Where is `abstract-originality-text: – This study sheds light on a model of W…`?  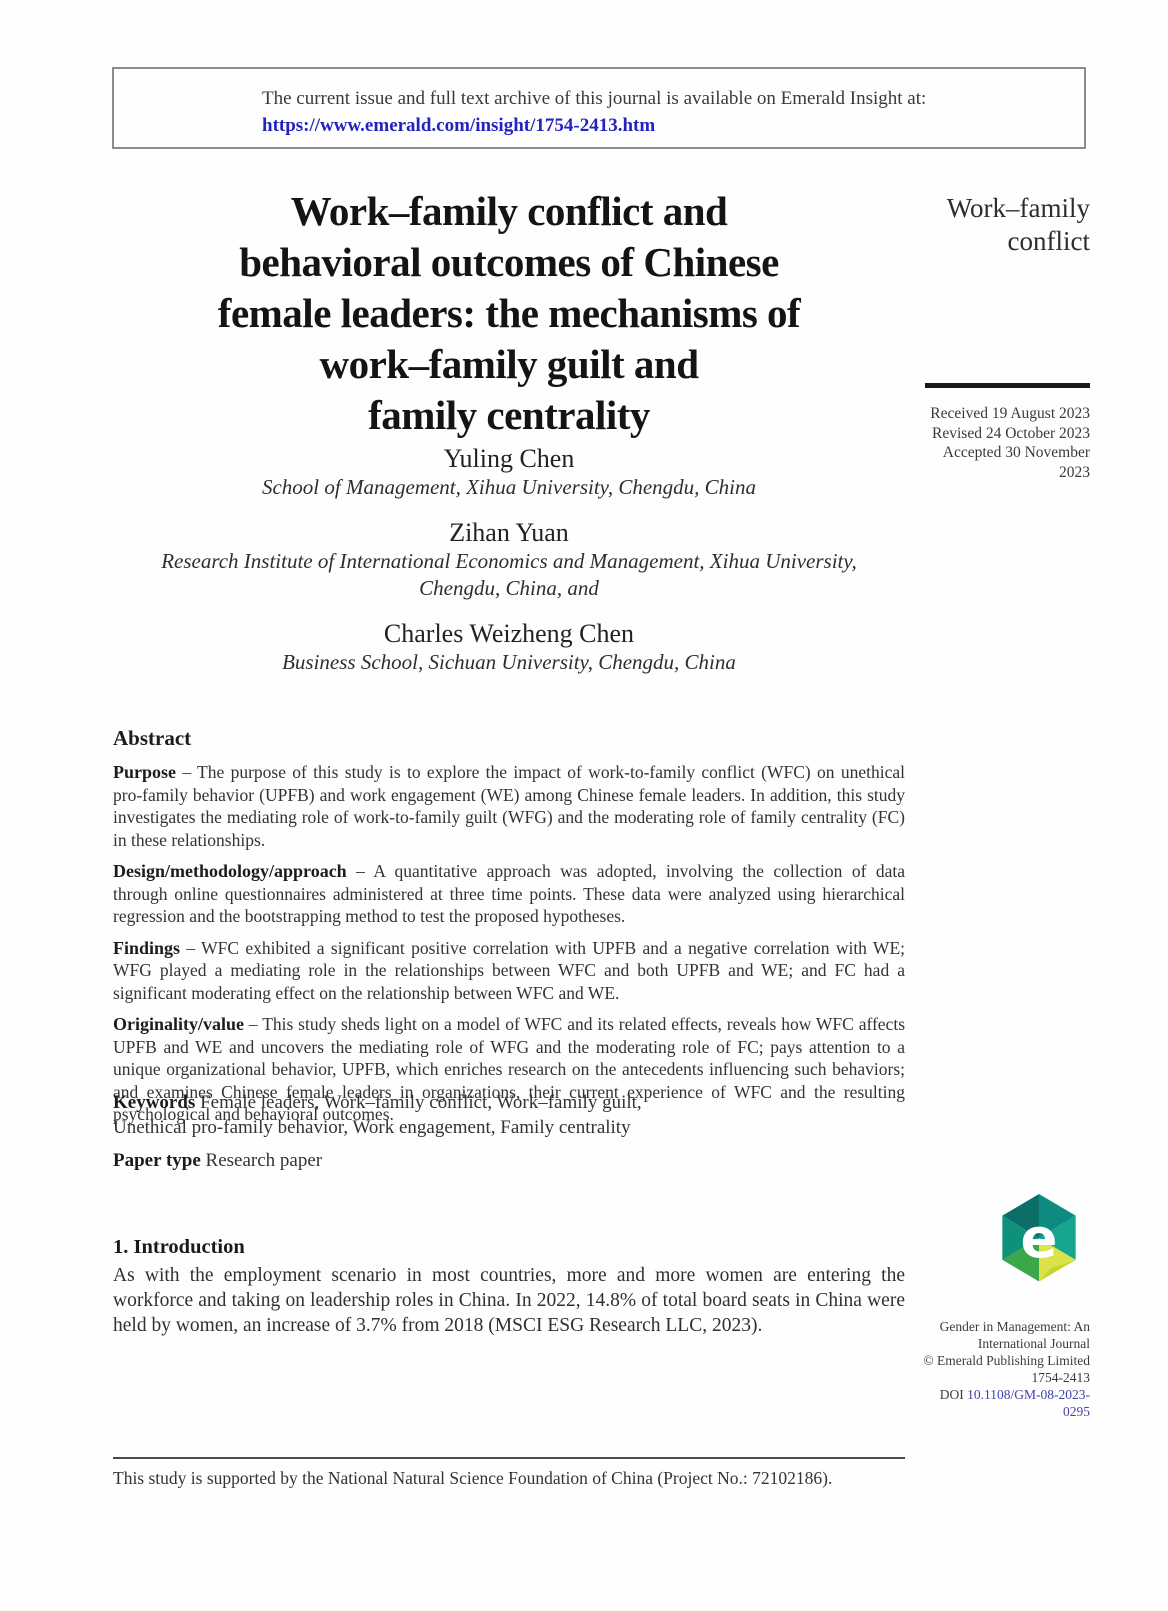
abstract-originality-text: – This study sheds light on a model of W… is located at coordinates (509, 1069).